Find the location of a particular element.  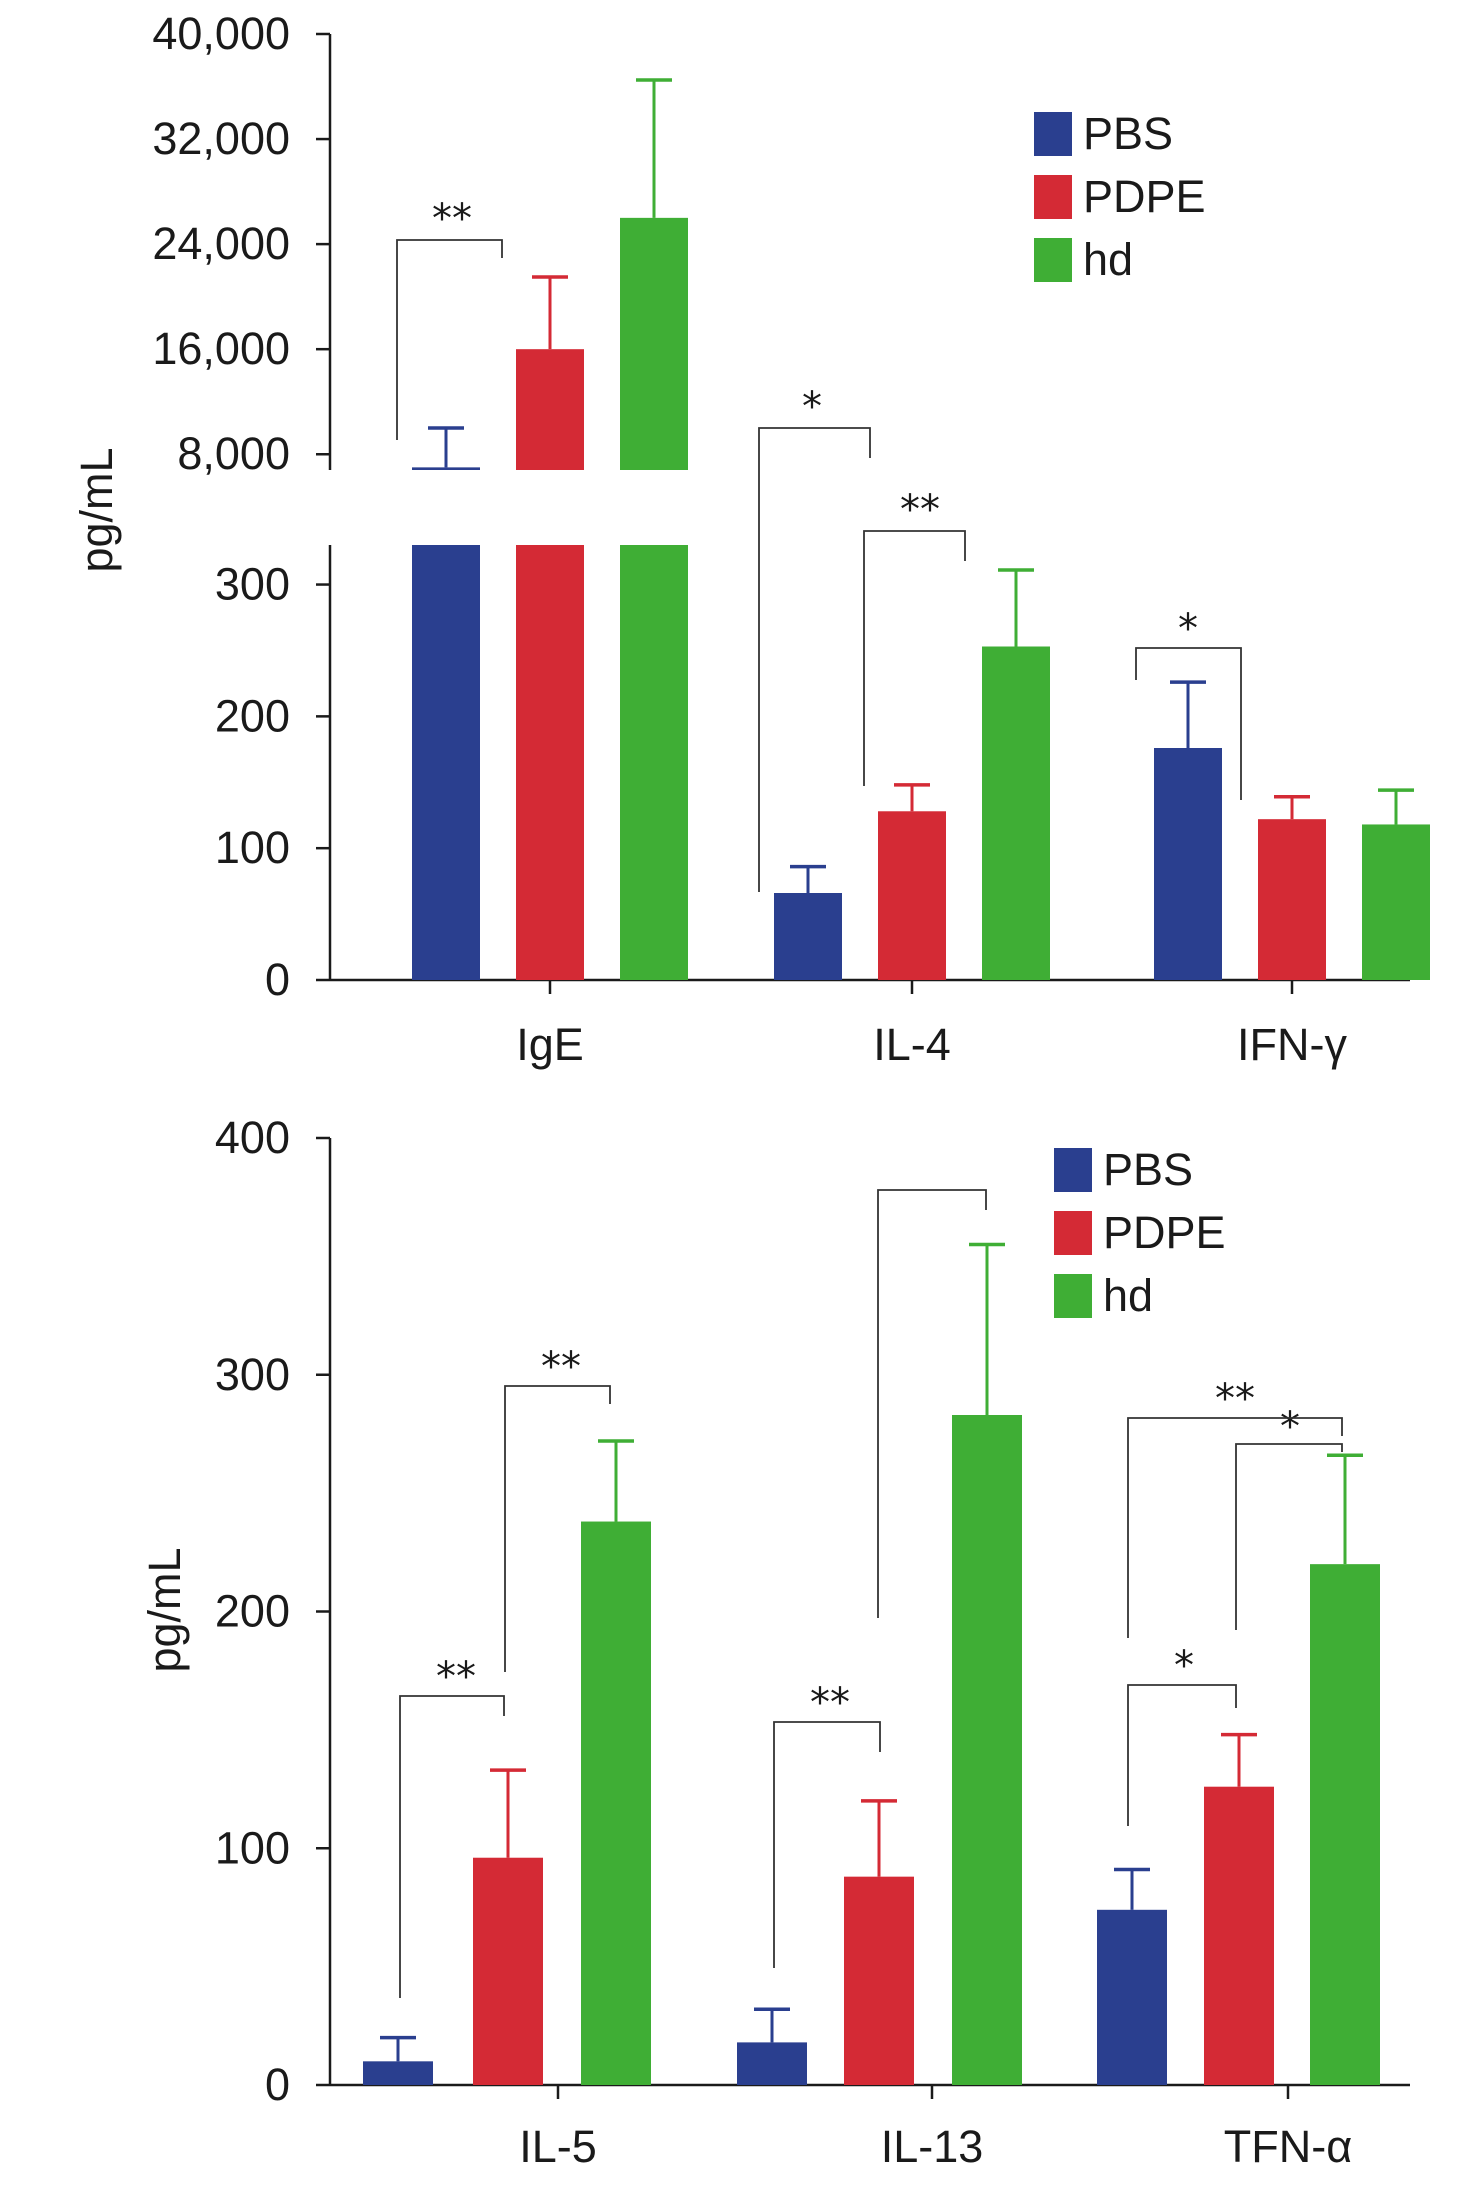

bar-pbs-tfn is located at coordinates (1132, 1997).